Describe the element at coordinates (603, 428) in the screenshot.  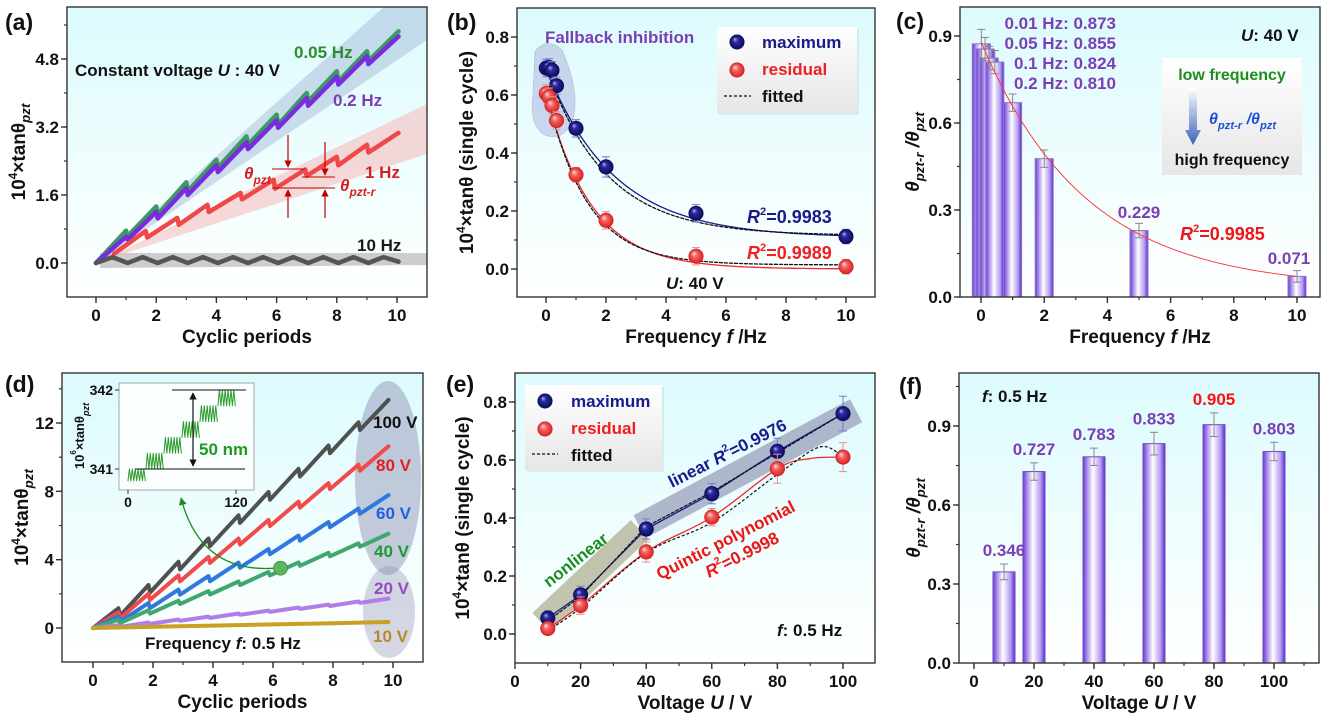
I see `legend-label: residual` at that location.